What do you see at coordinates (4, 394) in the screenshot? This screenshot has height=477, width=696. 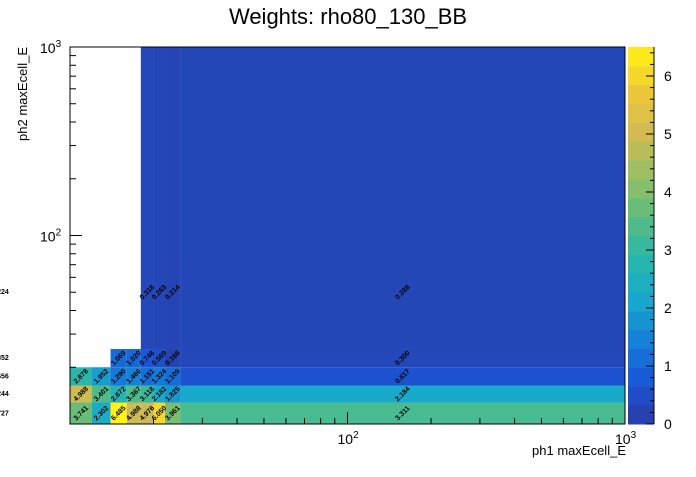 I see `cell-value-label: 1.244` at bounding box center [4, 394].